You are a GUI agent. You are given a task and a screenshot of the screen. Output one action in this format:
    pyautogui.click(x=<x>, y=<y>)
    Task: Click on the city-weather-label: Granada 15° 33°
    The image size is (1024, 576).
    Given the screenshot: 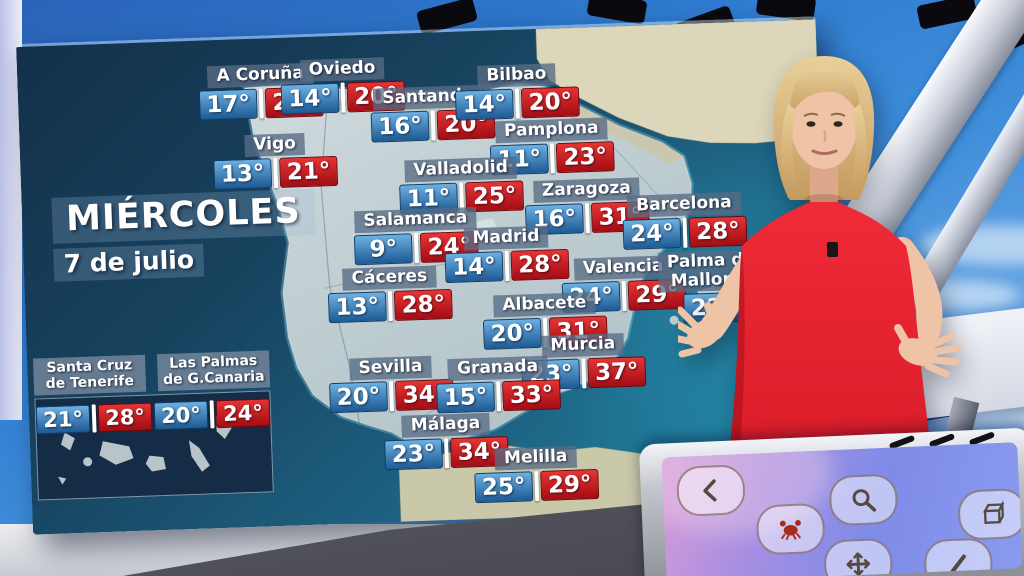 What is the action you would take?
    pyautogui.click(x=498, y=384)
    